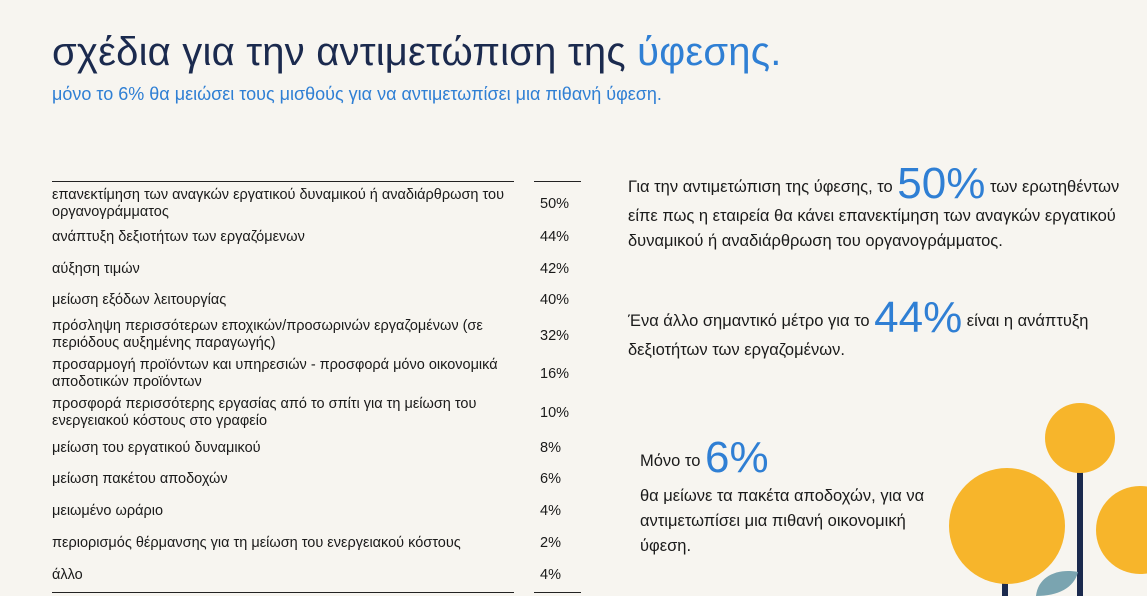 The width and height of the screenshot is (1147, 596). What do you see at coordinates (140, 479) in the screenshot?
I see `row-label: μείωση πακέτου αποδοχών` at bounding box center [140, 479].